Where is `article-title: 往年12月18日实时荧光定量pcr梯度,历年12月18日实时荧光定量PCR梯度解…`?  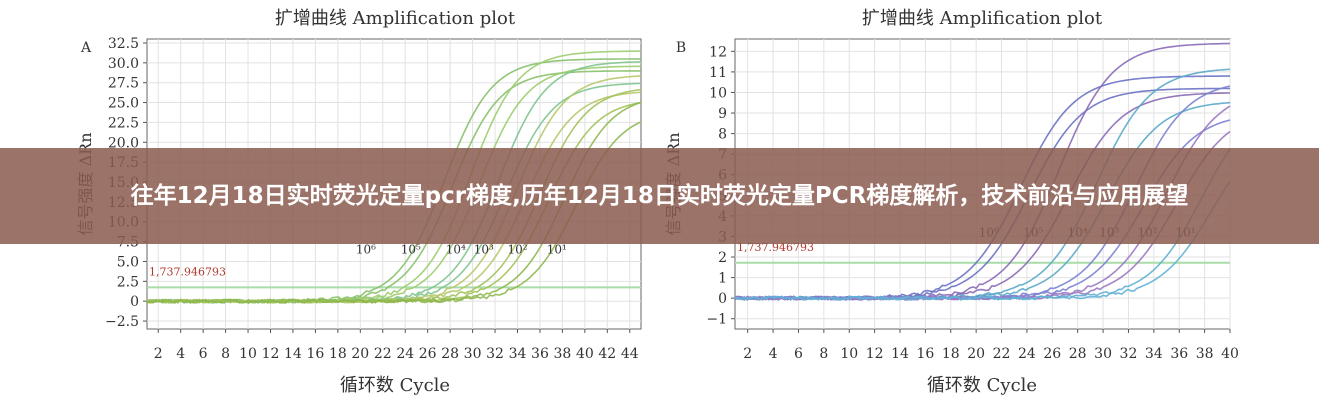 article-title: 往年12月18日实时荧光定量pcr梯度,历年12月18日实时荧光定量PCR梯度解… is located at coordinates (659, 196).